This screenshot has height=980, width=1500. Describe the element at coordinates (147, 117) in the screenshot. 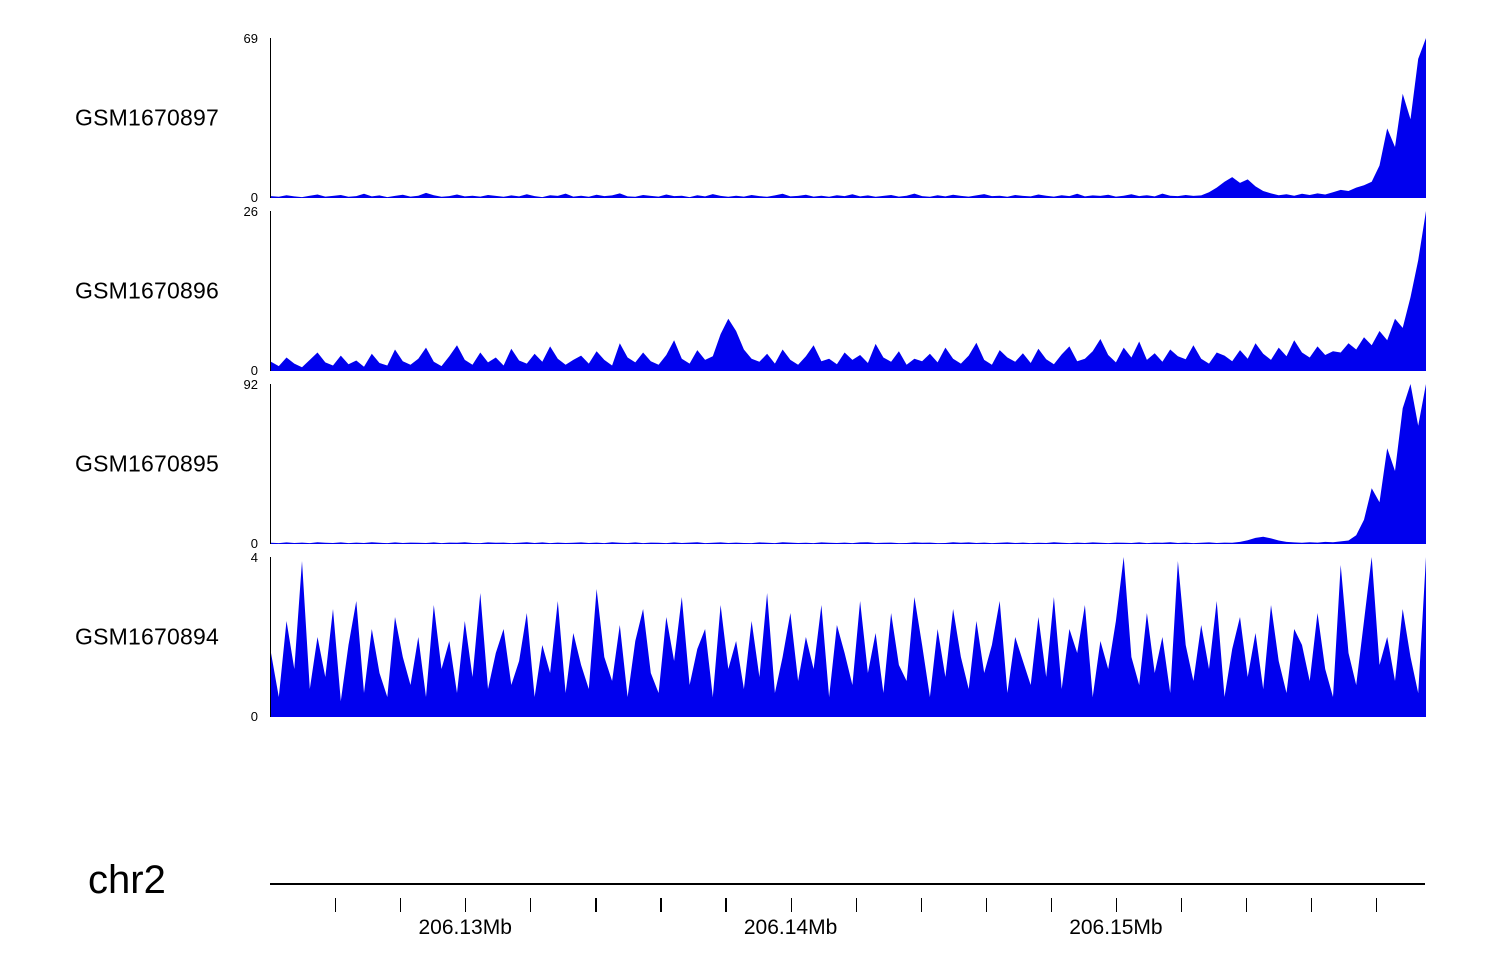

I see `track-label: GSM1670897` at that location.